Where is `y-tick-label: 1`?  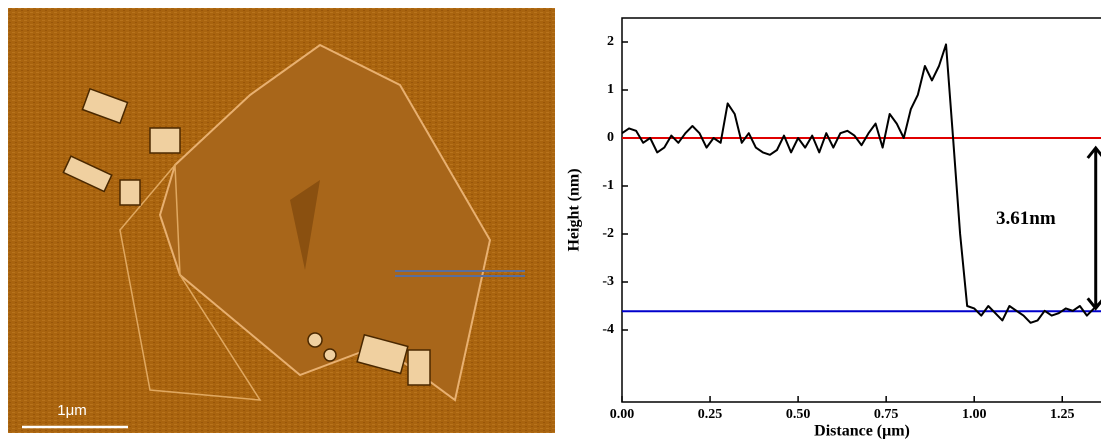
y-tick-label: 1 is located at coordinates (610, 89).